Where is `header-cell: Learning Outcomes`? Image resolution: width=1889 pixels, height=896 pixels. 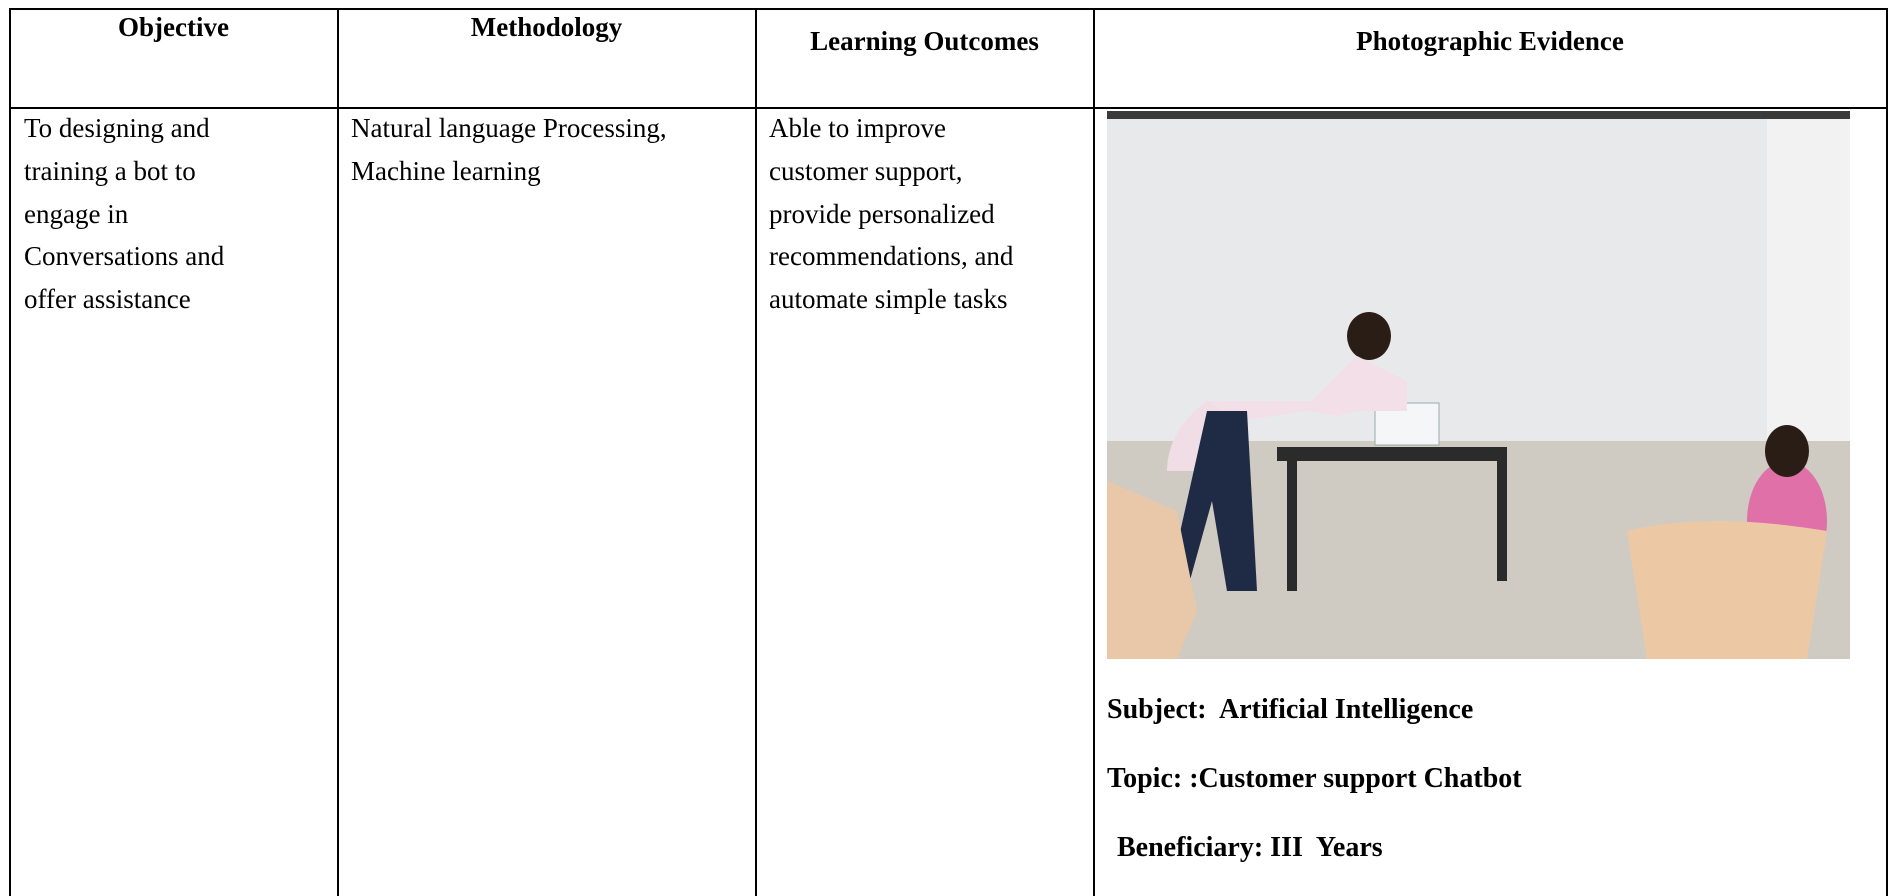
header-cell: Learning Outcomes is located at coordinates (924, 41).